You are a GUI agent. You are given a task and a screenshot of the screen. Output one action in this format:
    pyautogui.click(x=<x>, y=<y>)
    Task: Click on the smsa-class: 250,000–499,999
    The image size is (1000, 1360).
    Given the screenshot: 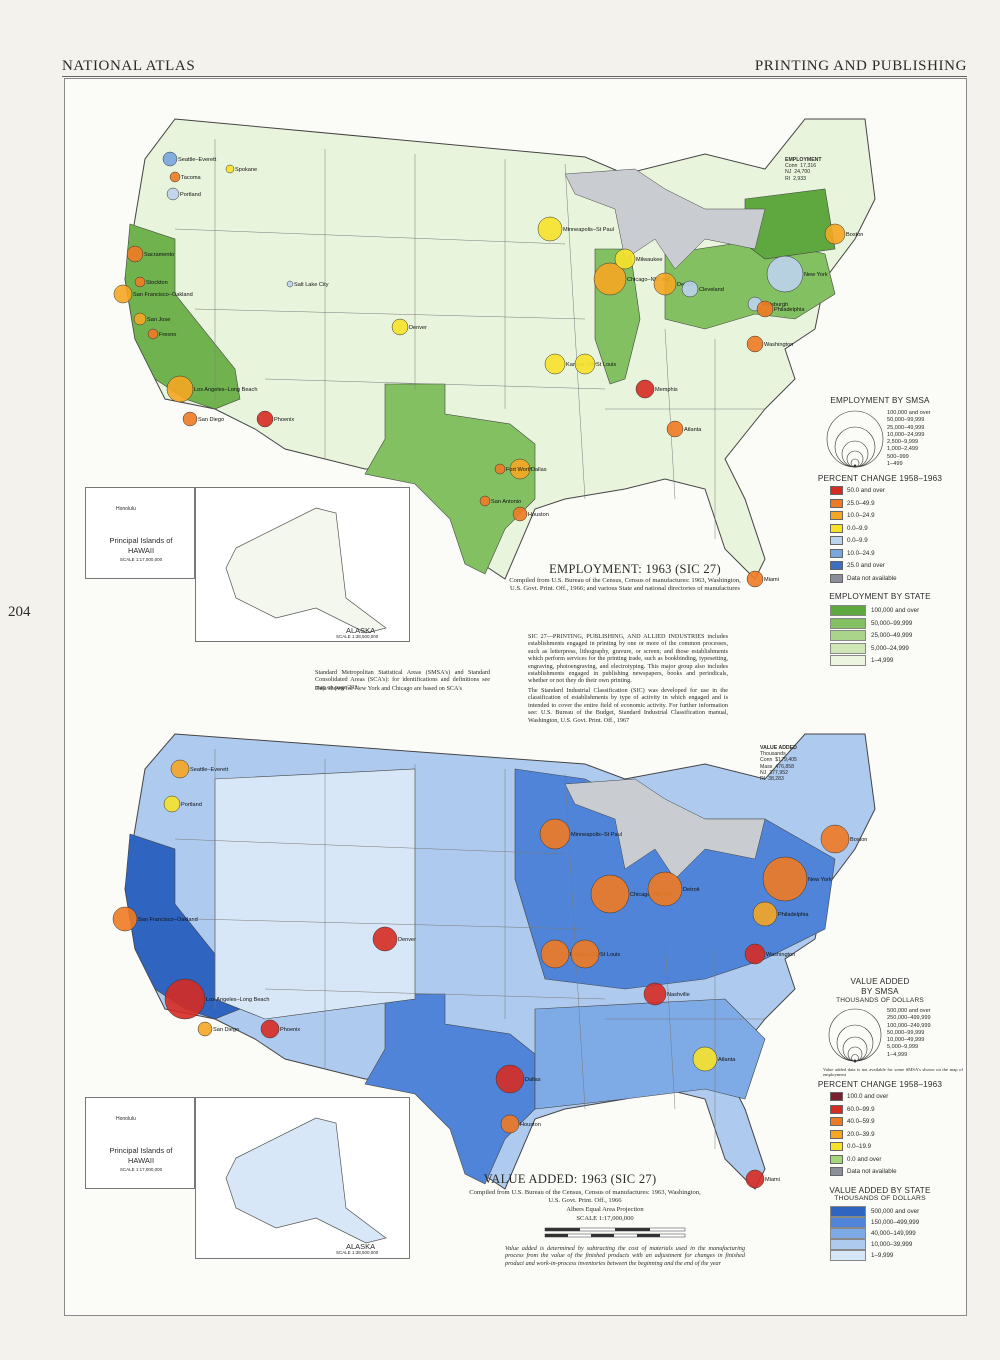 What is the action you would take?
    pyautogui.click(x=909, y=1018)
    